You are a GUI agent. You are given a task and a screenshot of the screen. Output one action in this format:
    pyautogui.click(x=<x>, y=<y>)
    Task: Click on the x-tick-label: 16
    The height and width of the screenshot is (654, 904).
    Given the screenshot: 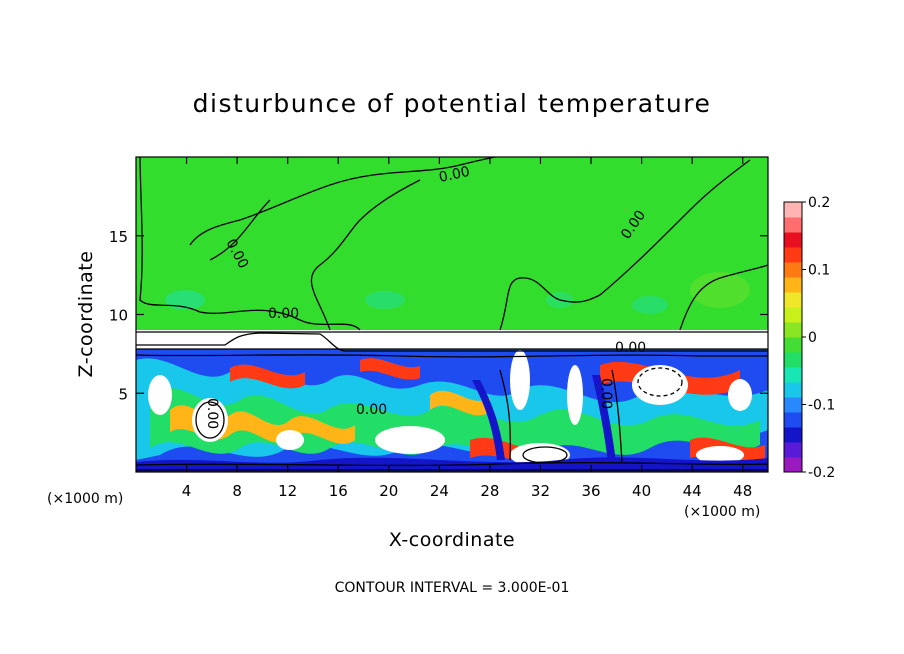 What is the action you would take?
    pyautogui.click(x=338, y=491)
    